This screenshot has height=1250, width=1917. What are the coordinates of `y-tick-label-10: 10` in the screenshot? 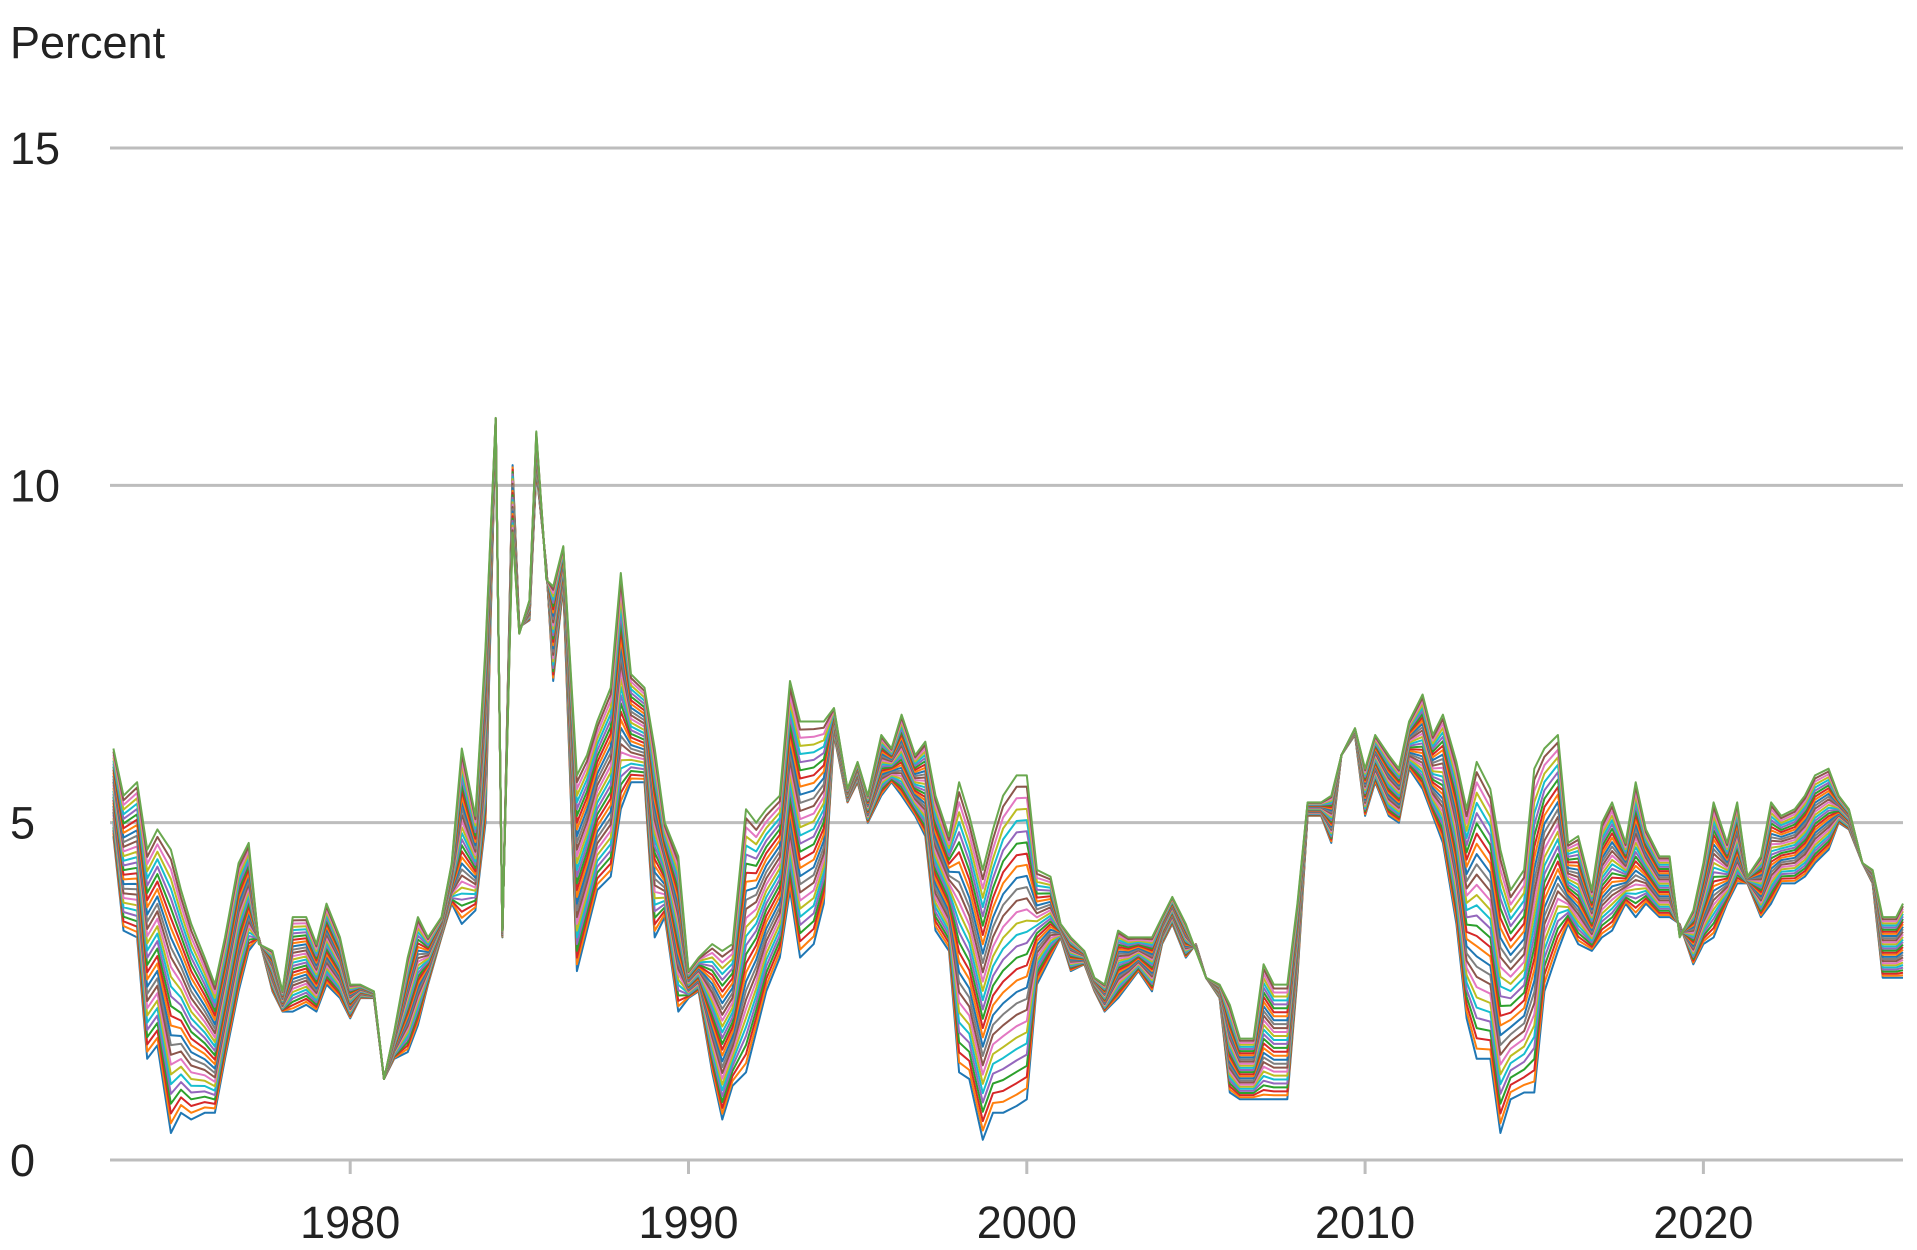 It's located at (35, 485).